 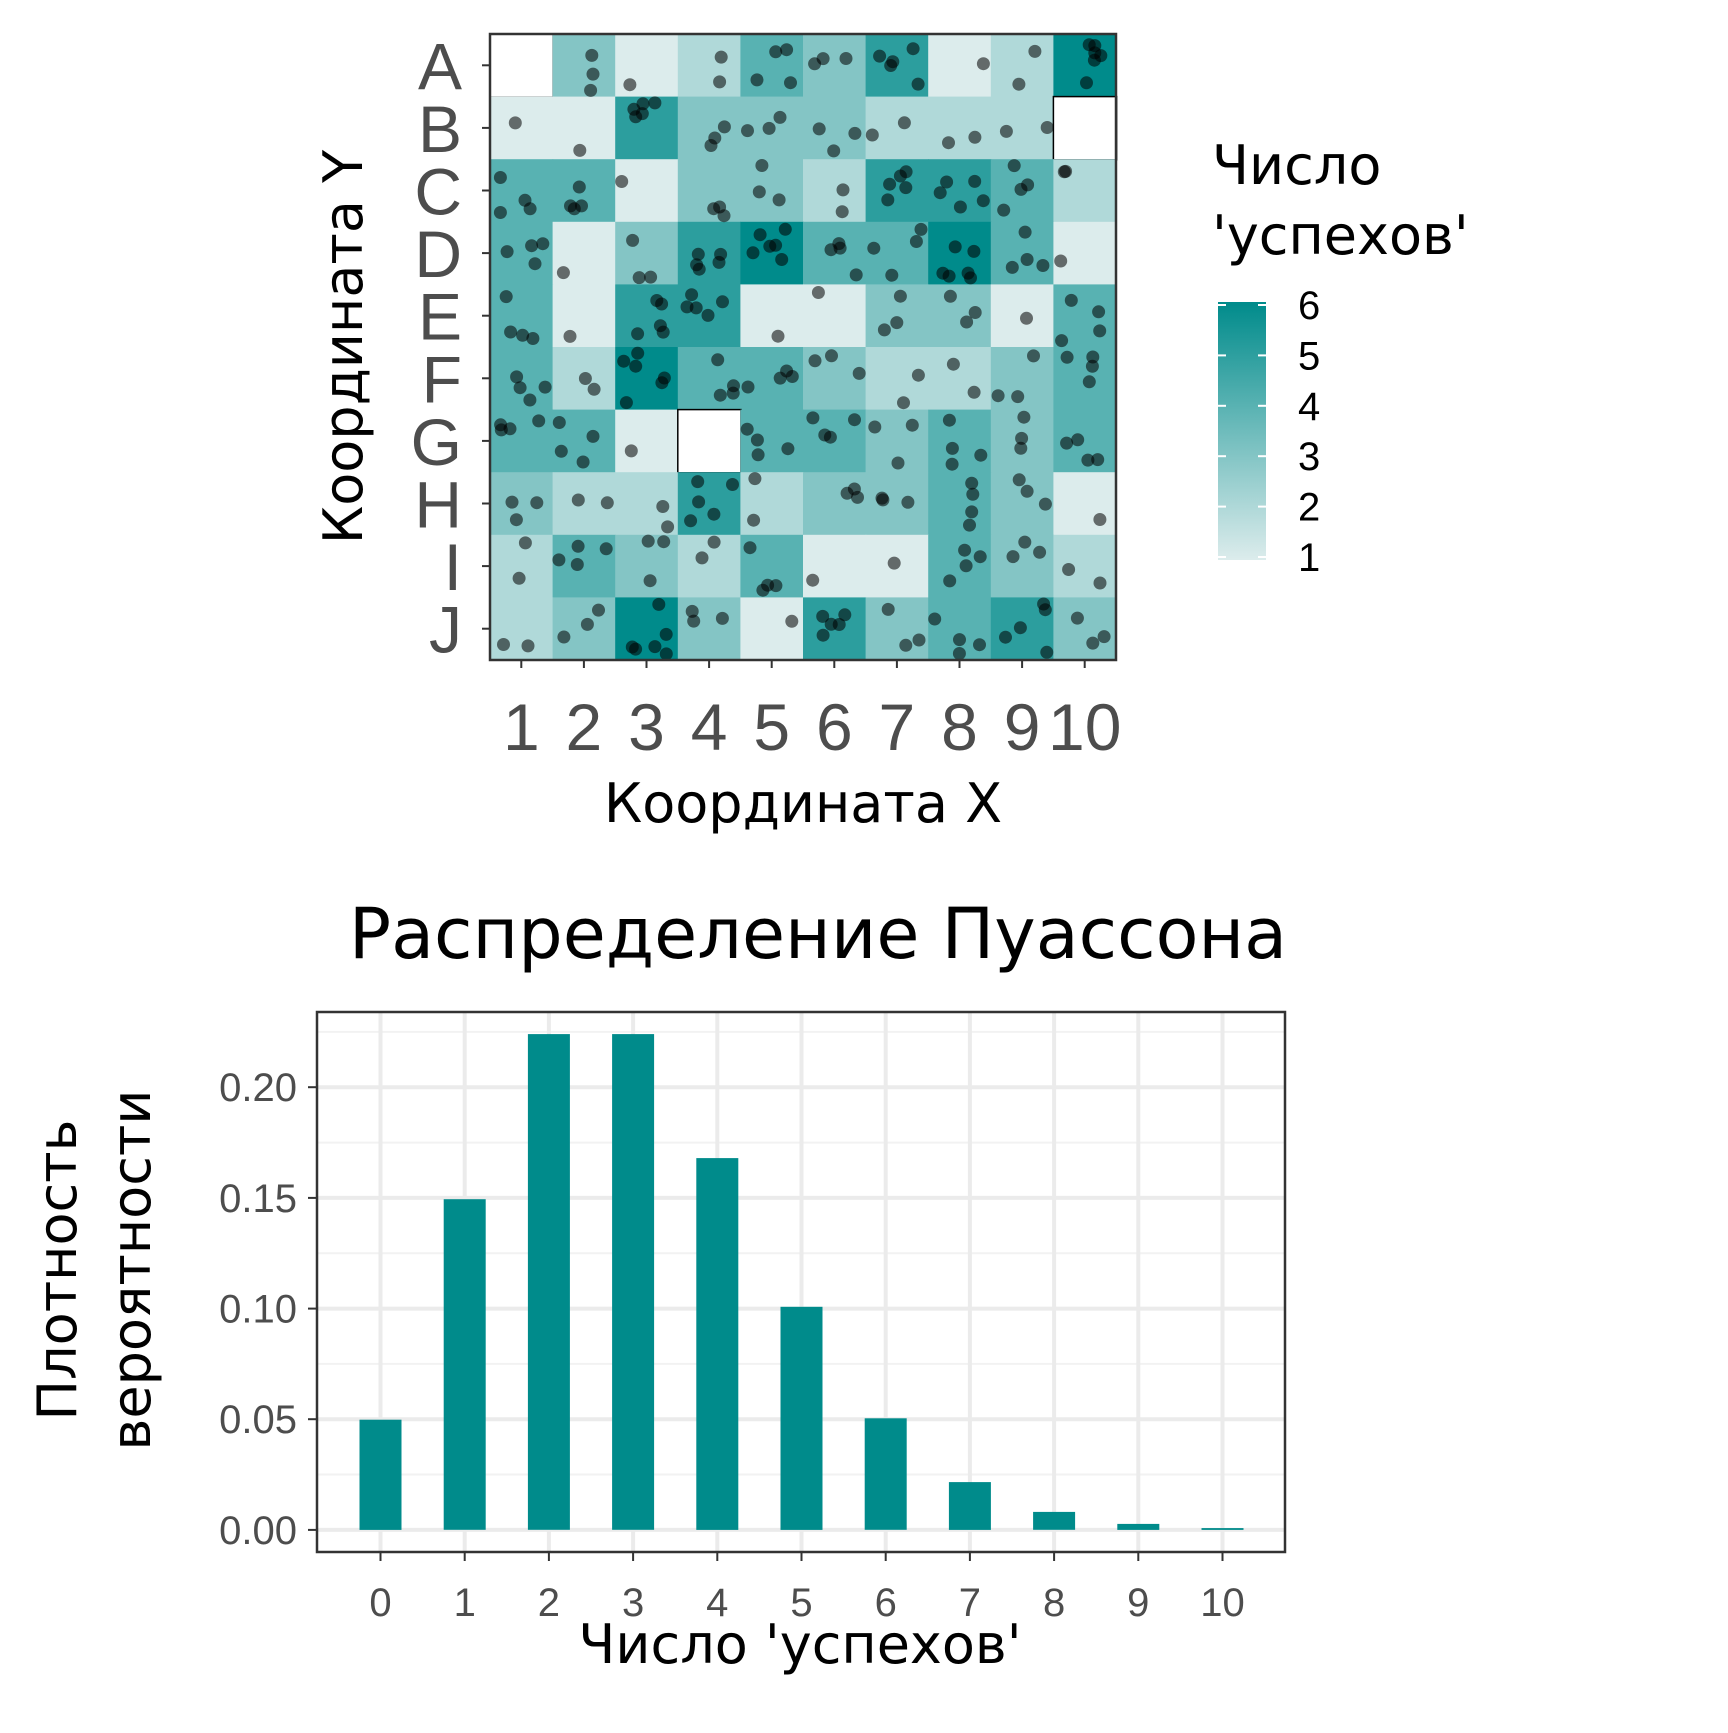 What do you see at coordinates (802, 349) in the screenshot?
I see `heatmap-points` at bounding box center [802, 349].